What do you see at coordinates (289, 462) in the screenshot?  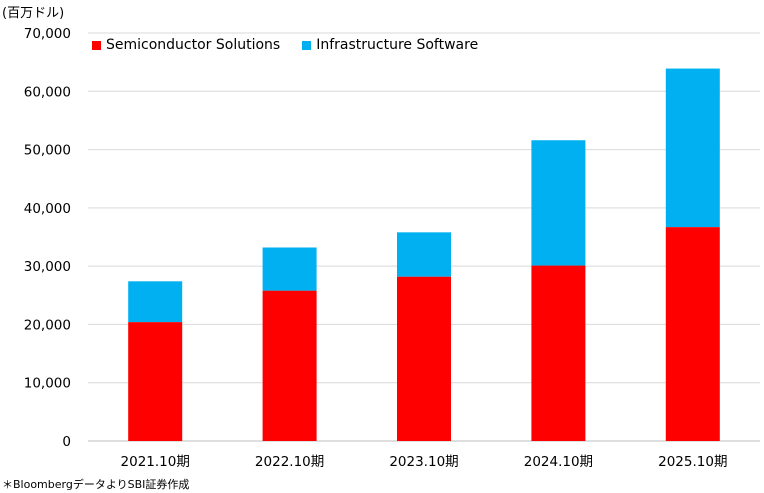 I see `x-tick-label: 2022.10期` at bounding box center [289, 462].